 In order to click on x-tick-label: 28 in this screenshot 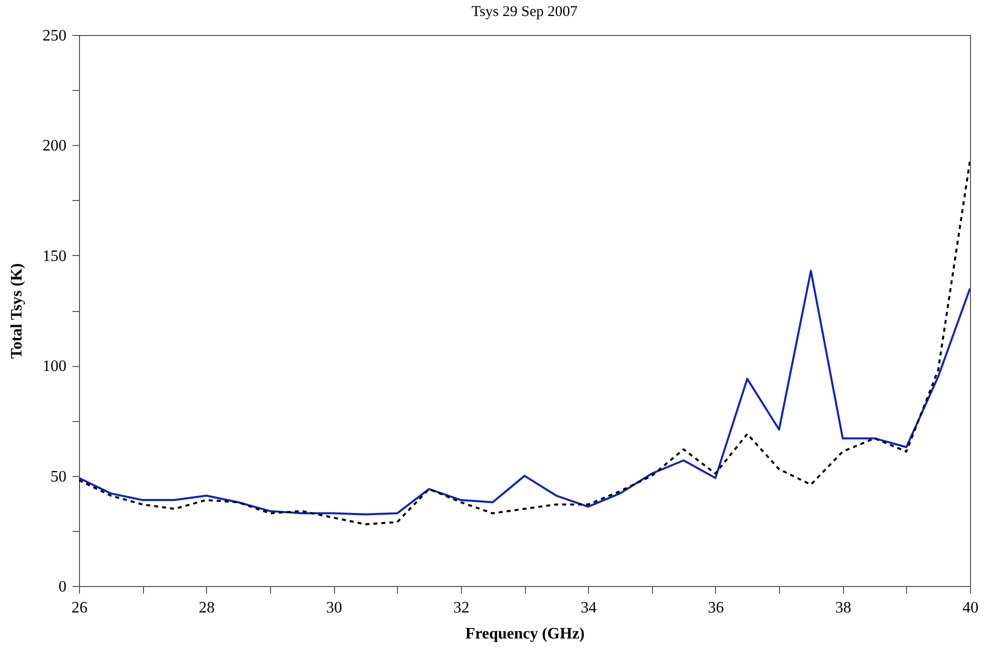, I will do `click(206, 608)`.